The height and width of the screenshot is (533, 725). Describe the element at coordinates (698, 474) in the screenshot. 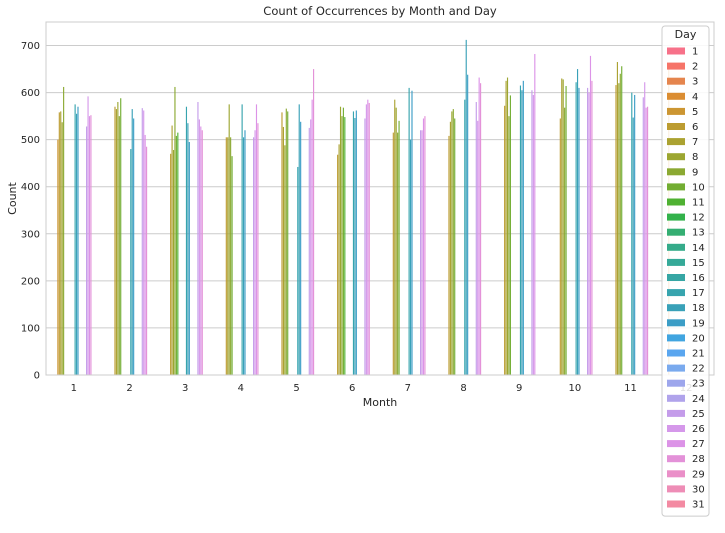

I see `legend-label: 29` at that location.